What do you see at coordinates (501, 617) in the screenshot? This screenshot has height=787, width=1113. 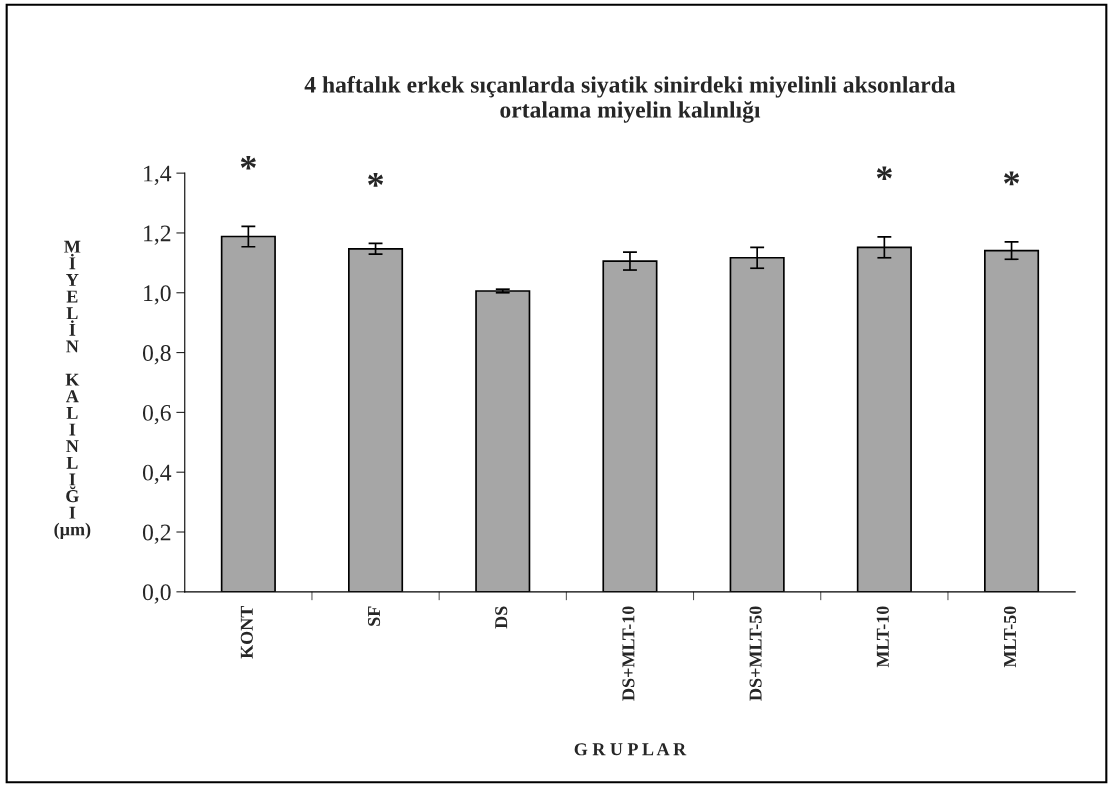 I see `x-tick-label: DS` at bounding box center [501, 617].